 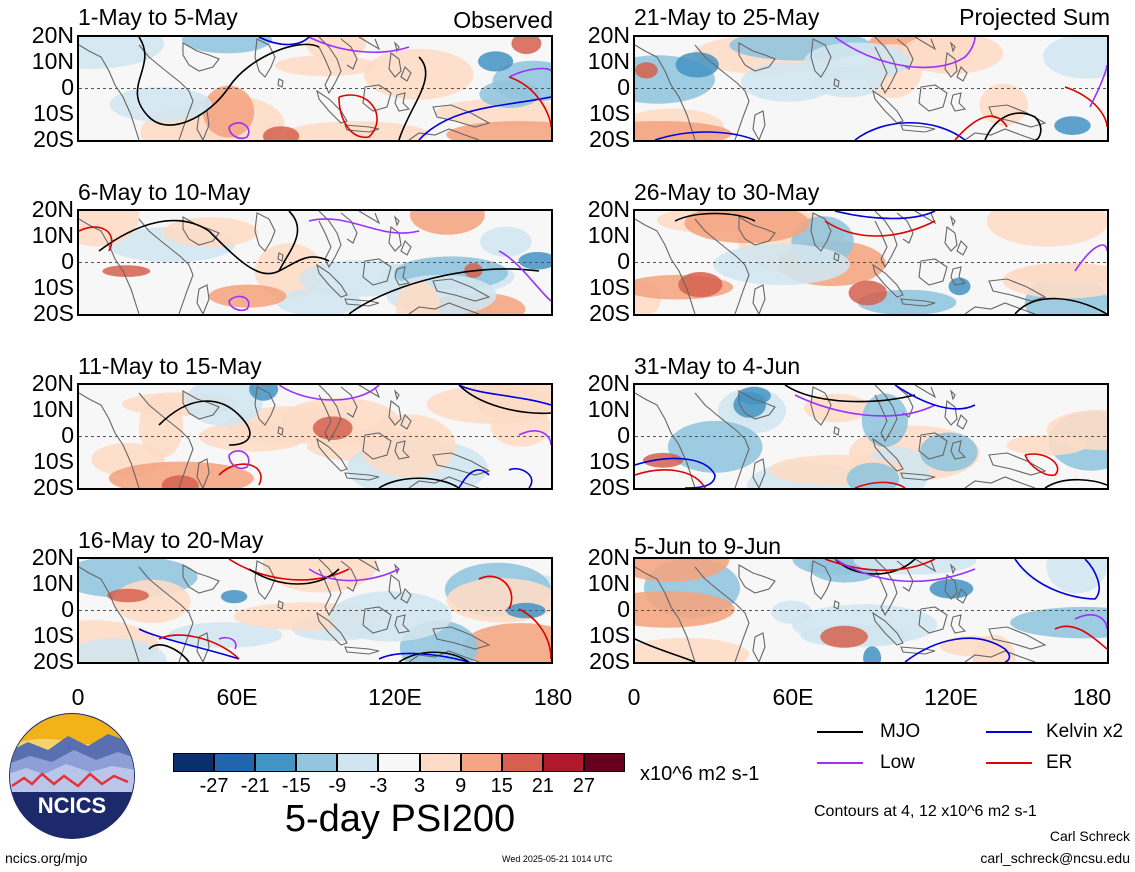 What do you see at coordinates (608, 209) in the screenshot?
I see `lat-label-20n-r2-c2: 20N` at bounding box center [608, 209].